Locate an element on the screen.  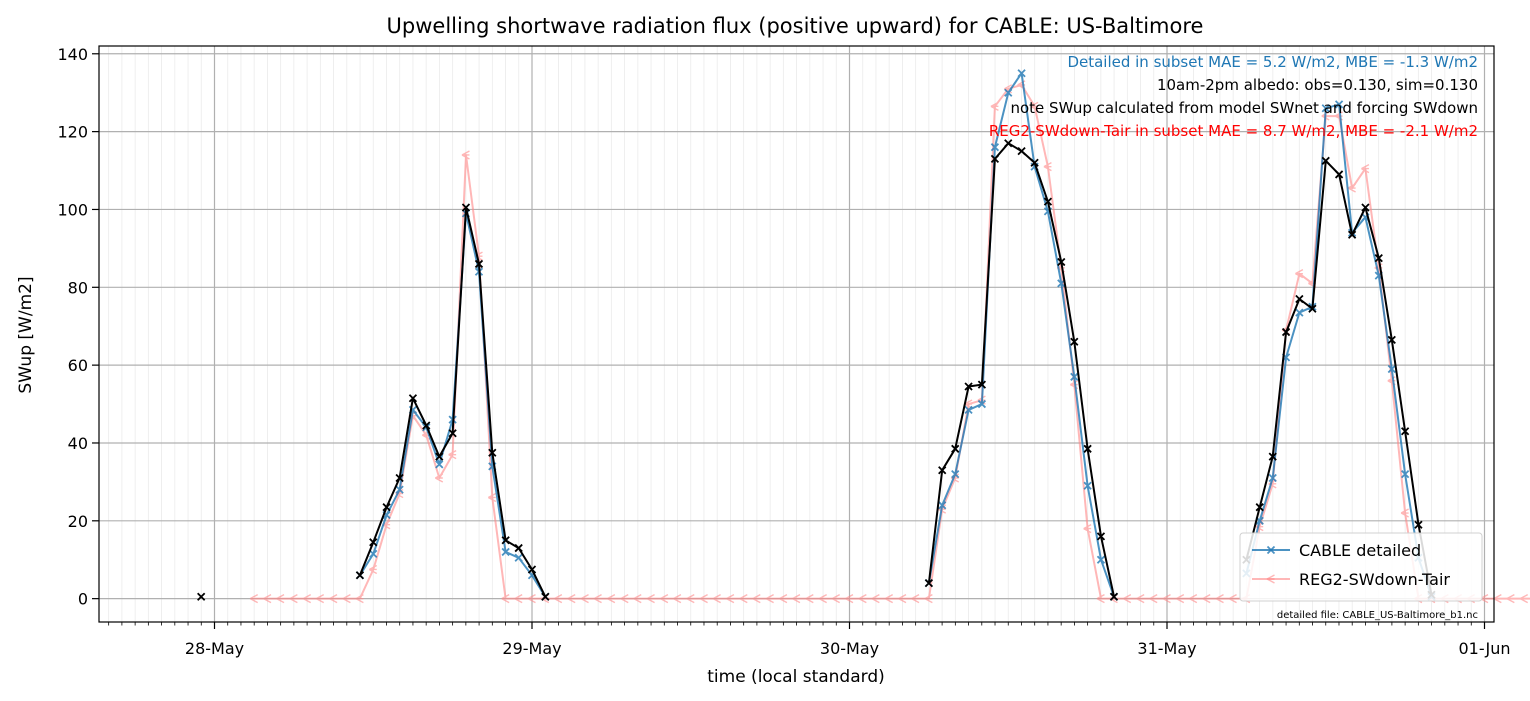
legend-box is located at coordinates (1361, 567).